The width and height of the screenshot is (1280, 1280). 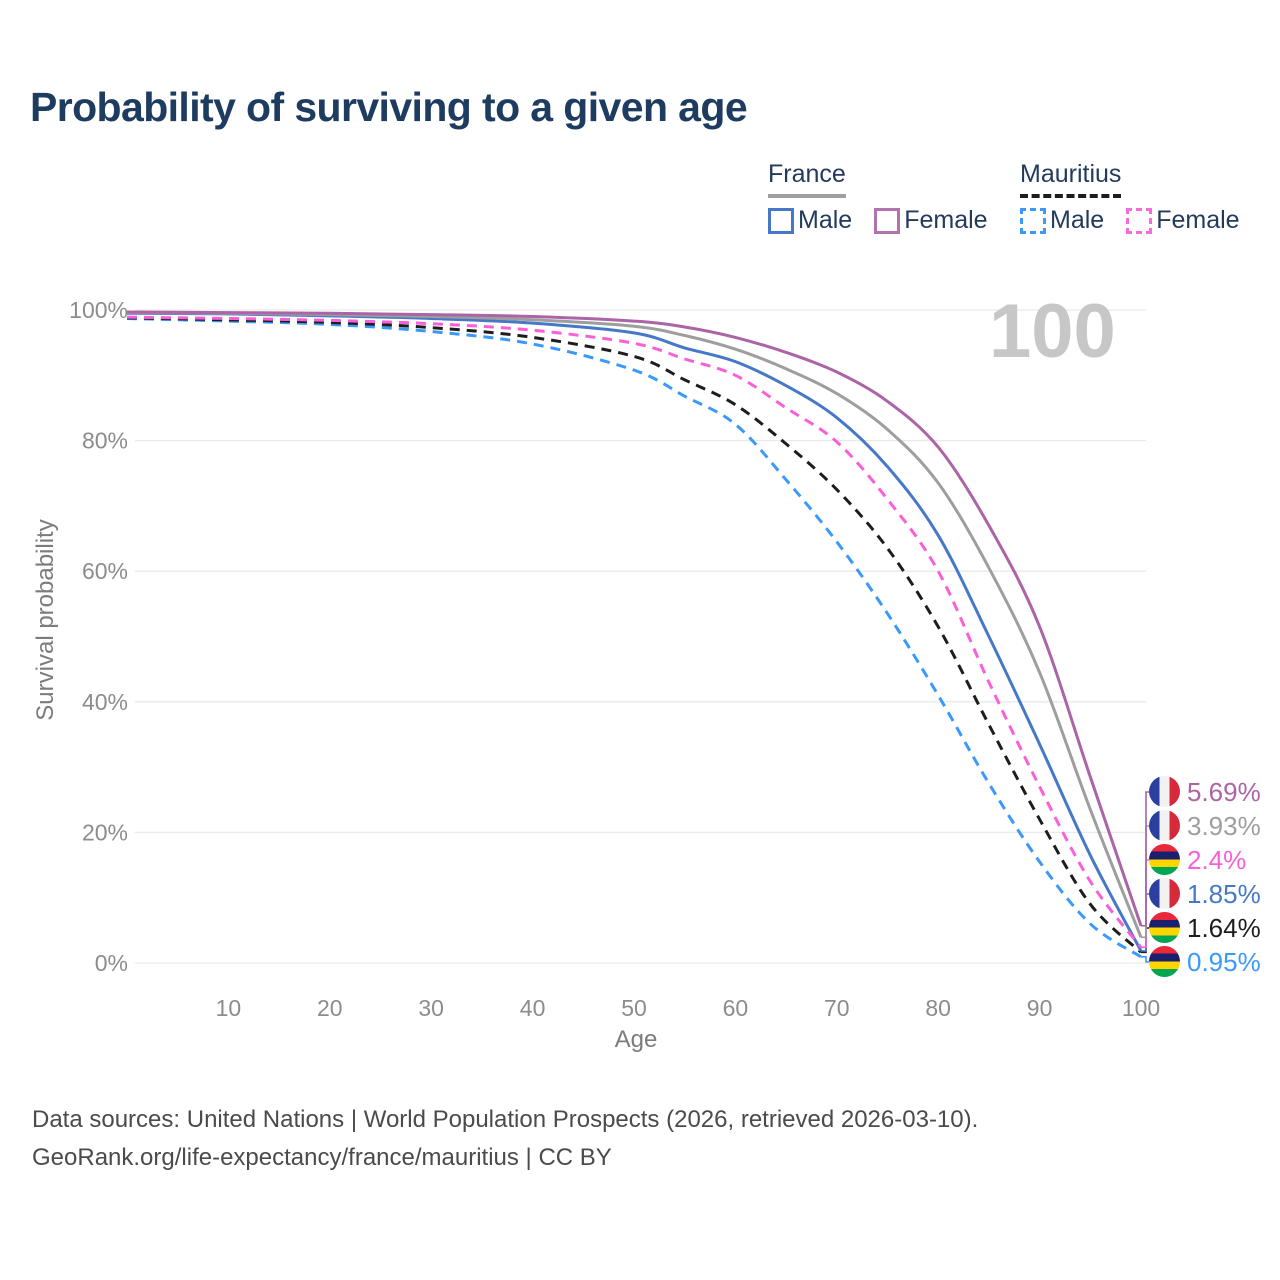 What do you see at coordinates (105, 702) in the screenshot?
I see `y-tick-label-40: 40%` at bounding box center [105, 702].